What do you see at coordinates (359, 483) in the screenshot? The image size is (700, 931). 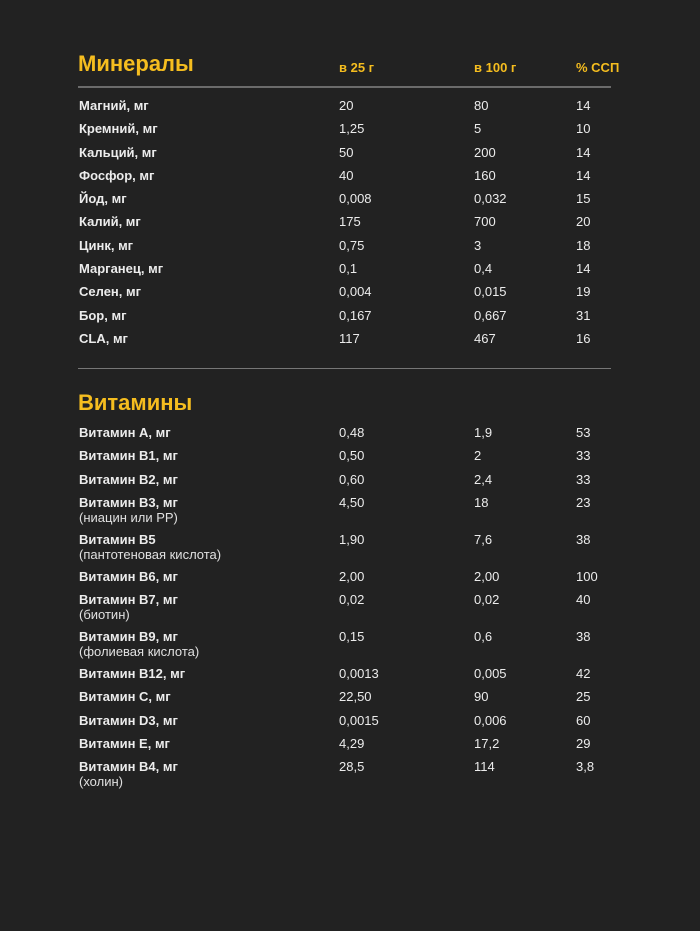 I see `table-row: Витамин B2, мг 0,60 2,4 33` at bounding box center [359, 483].